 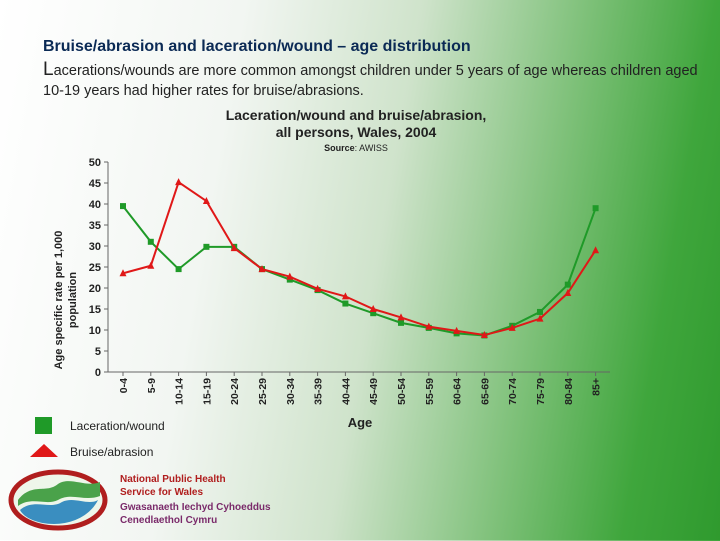 What do you see at coordinates (360, 422) in the screenshot?
I see `x-axis-title: Age` at bounding box center [360, 422].